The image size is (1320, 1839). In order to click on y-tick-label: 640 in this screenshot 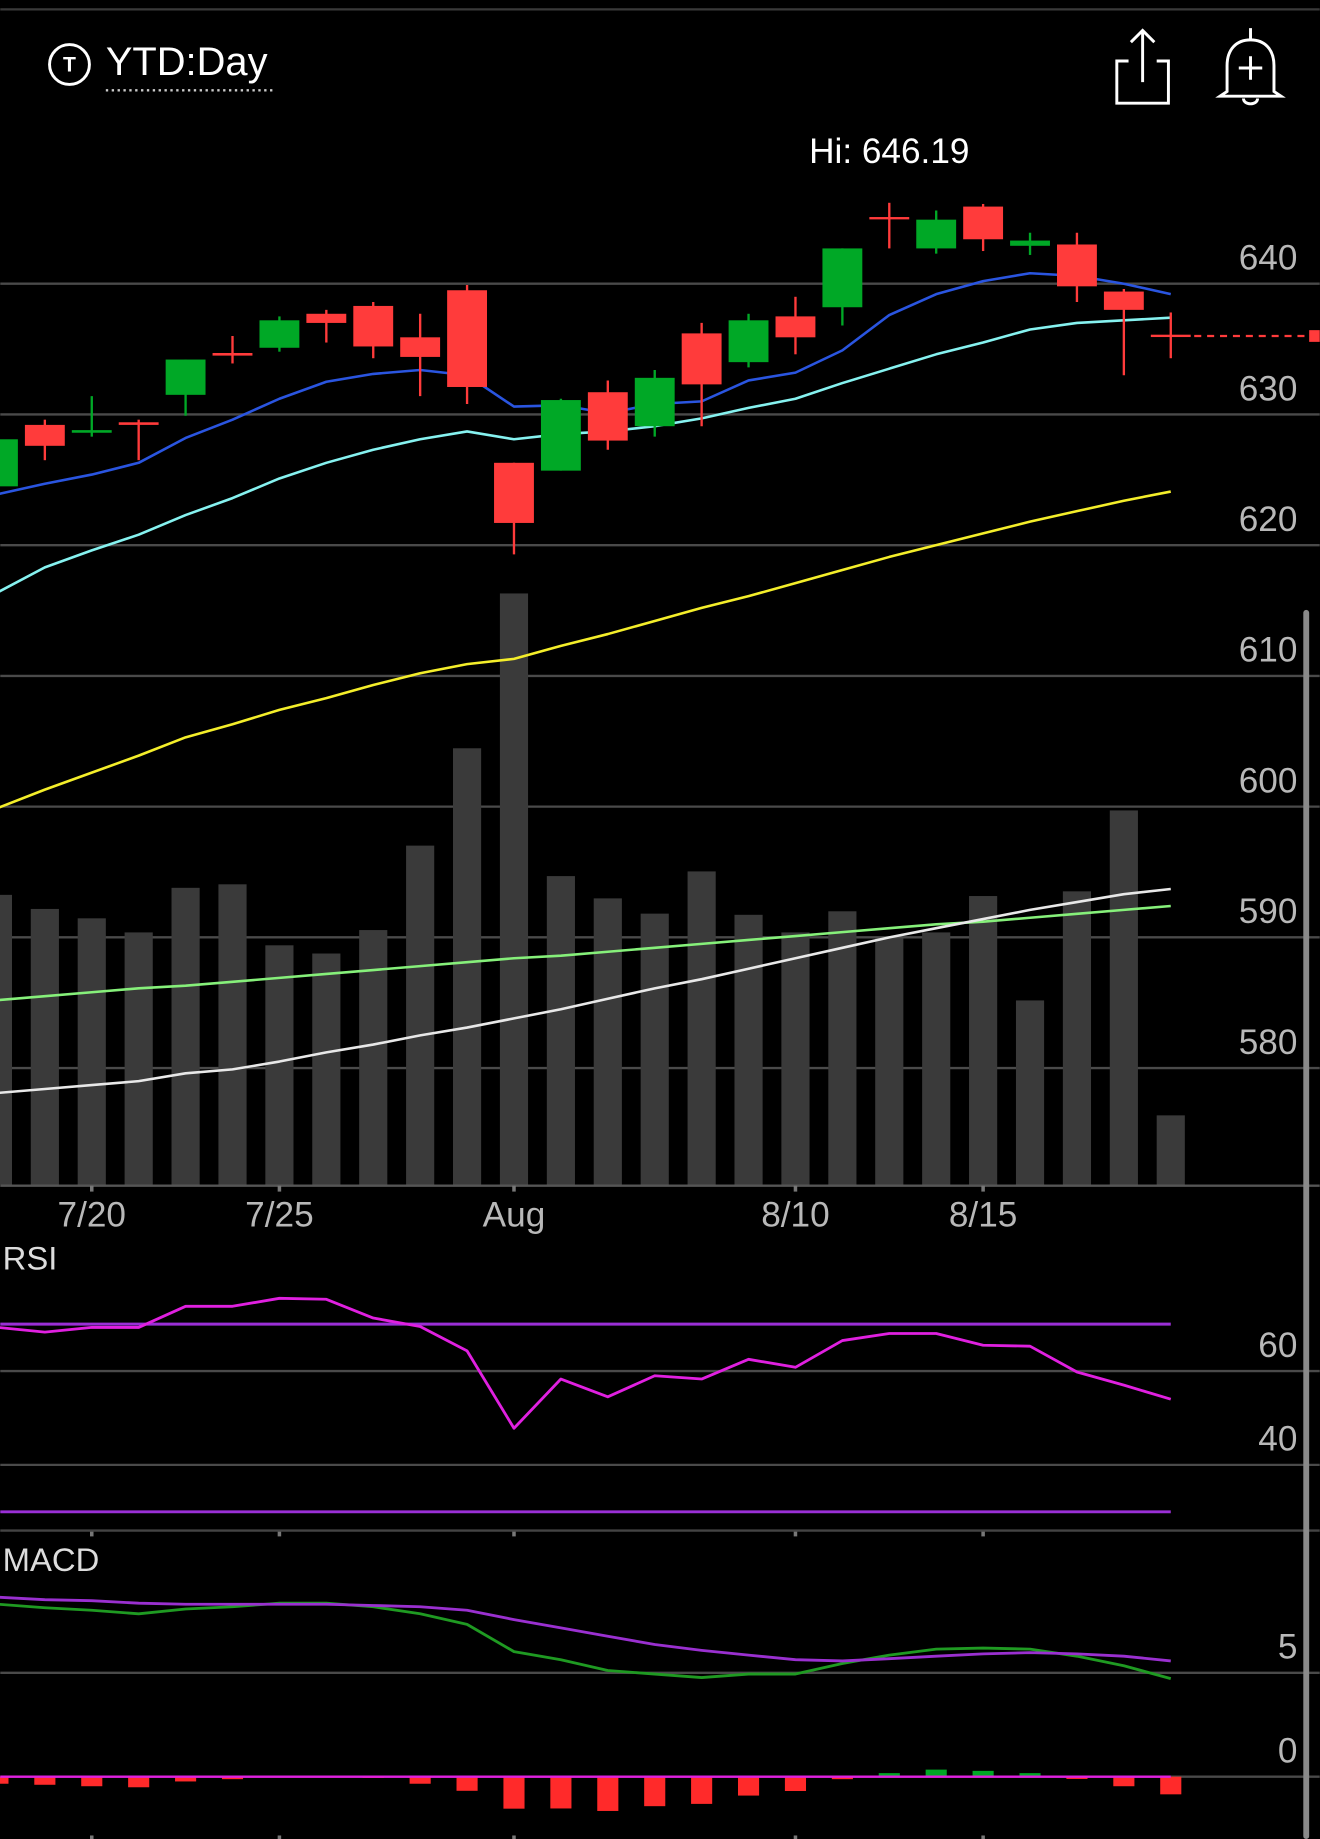, I will do `click(1268, 258)`.